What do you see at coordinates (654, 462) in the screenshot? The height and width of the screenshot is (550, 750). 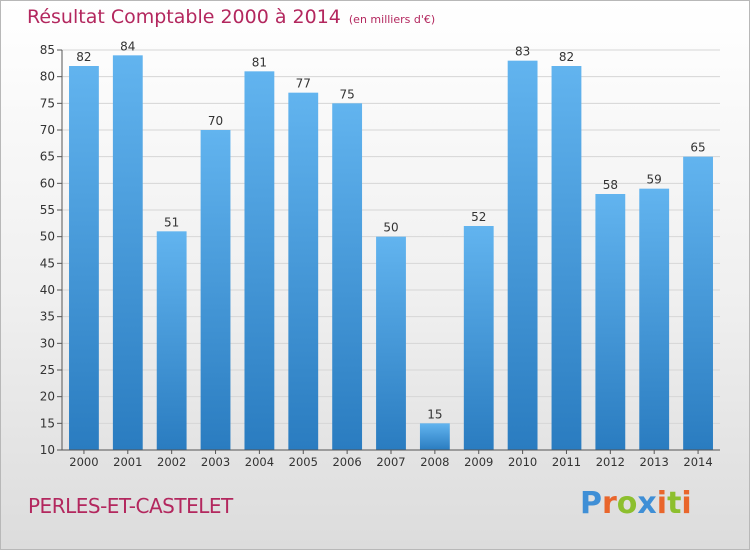 I see `x-tick-label-2013: 2013` at bounding box center [654, 462].